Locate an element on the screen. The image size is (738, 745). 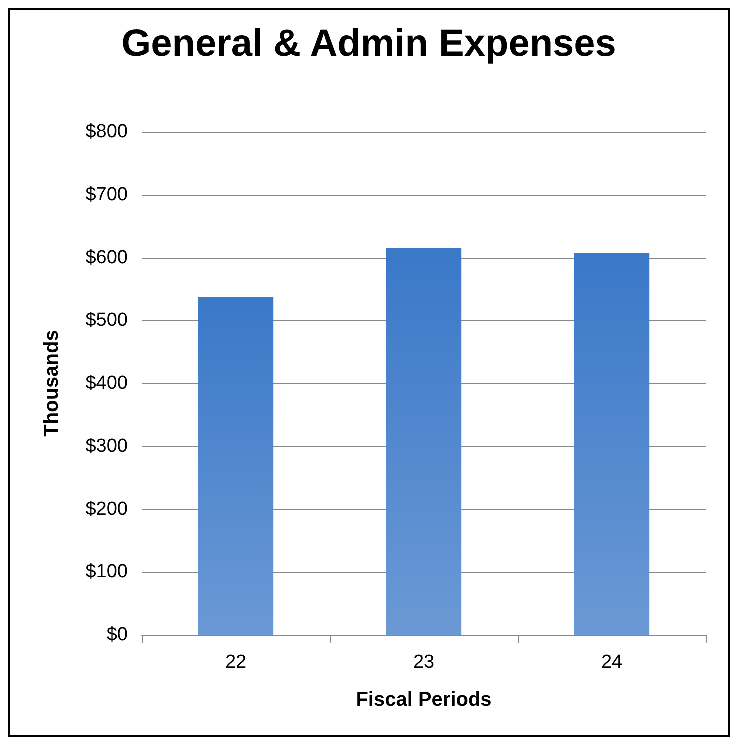
x-axis-title: Fiscal Periods is located at coordinates (424, 700).